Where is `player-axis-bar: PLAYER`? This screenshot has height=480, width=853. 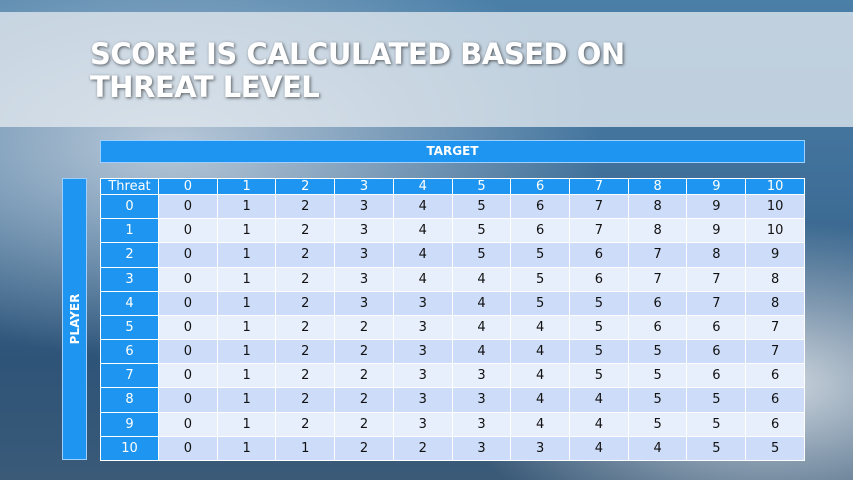
player-axis-bar: PLAYER is located at coordinates (74, 319).